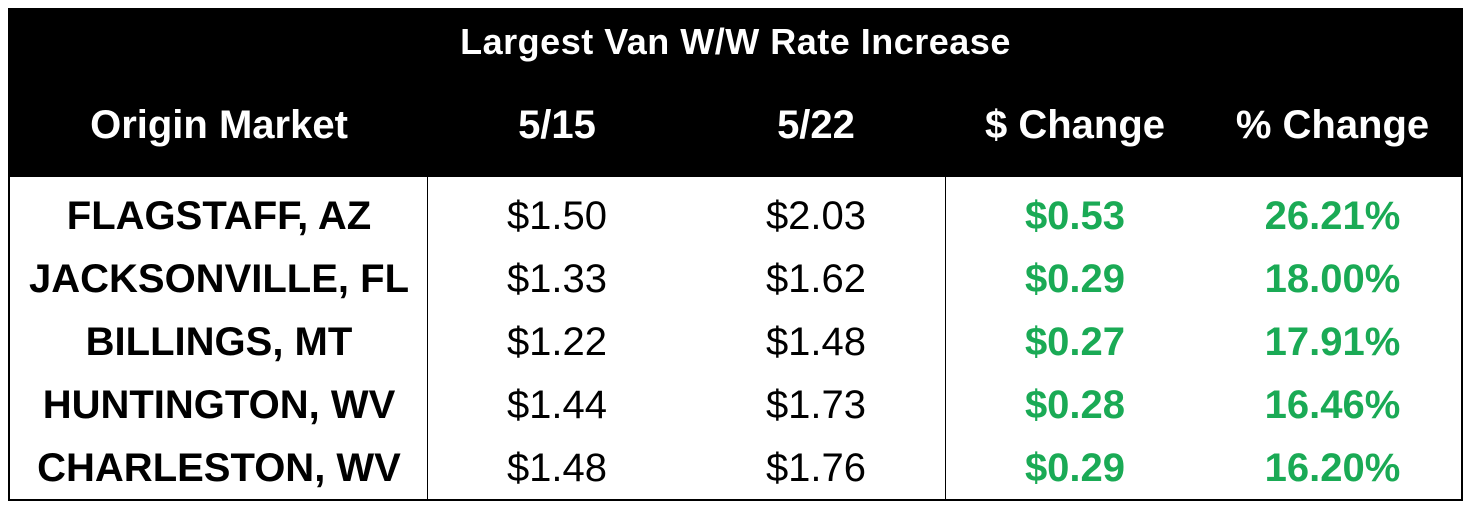 The image size is (1473, 509). Describe the element at coordinates (816, 125) in the screenshot. I see `column-header-5-22: 5/22` at that location.